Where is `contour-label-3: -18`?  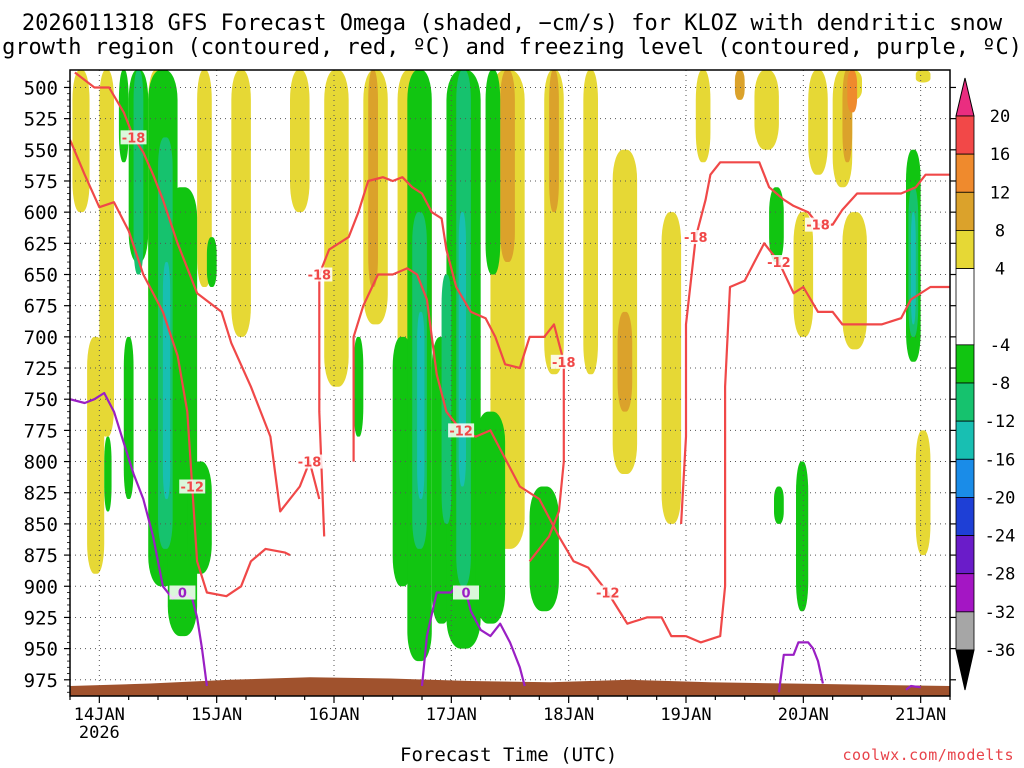
contour-label-3: -18 is located at coordinates (320, 276).